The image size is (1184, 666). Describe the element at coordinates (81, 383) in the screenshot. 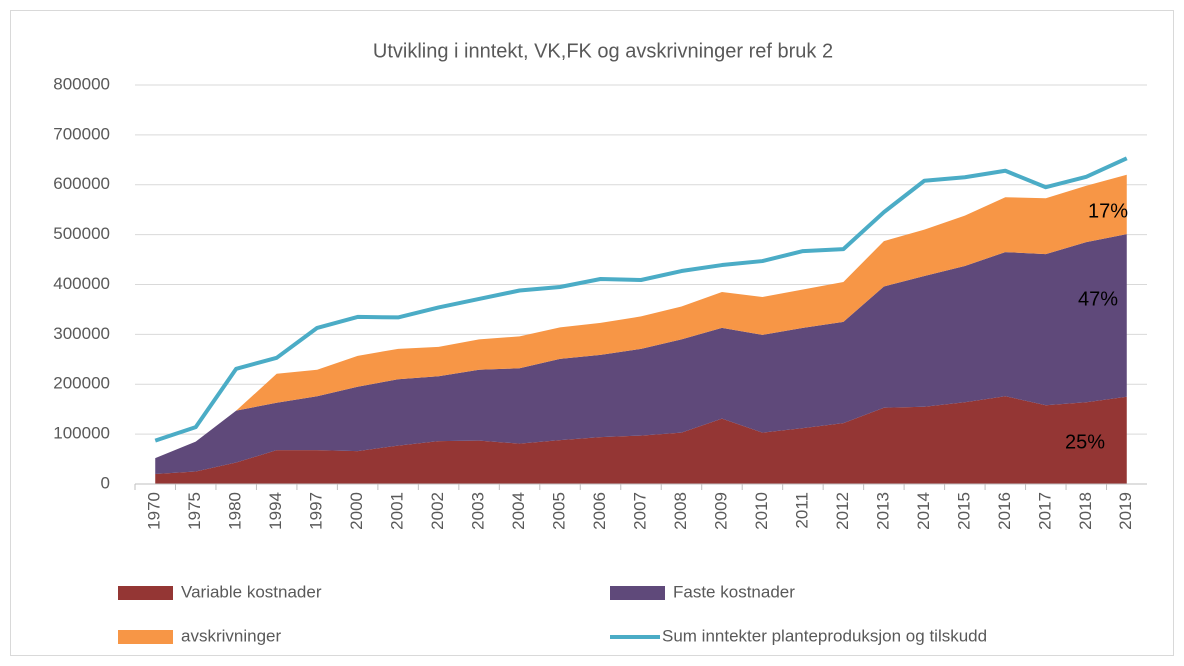

I see `y-tick-label: 200000` at that location.